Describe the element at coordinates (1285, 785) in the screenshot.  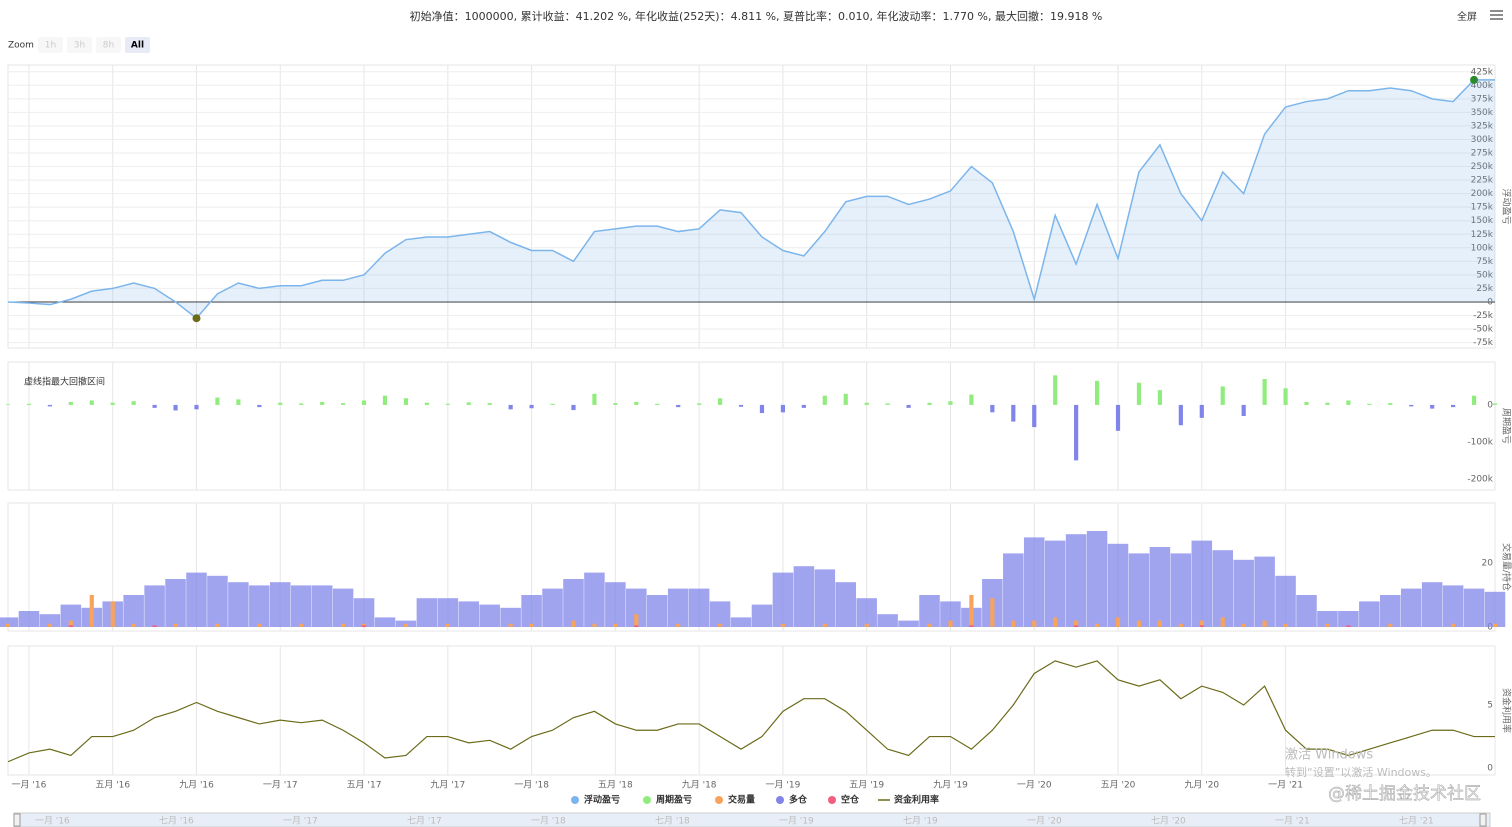
I see `x-tick-label: 一月 '21` at that location.